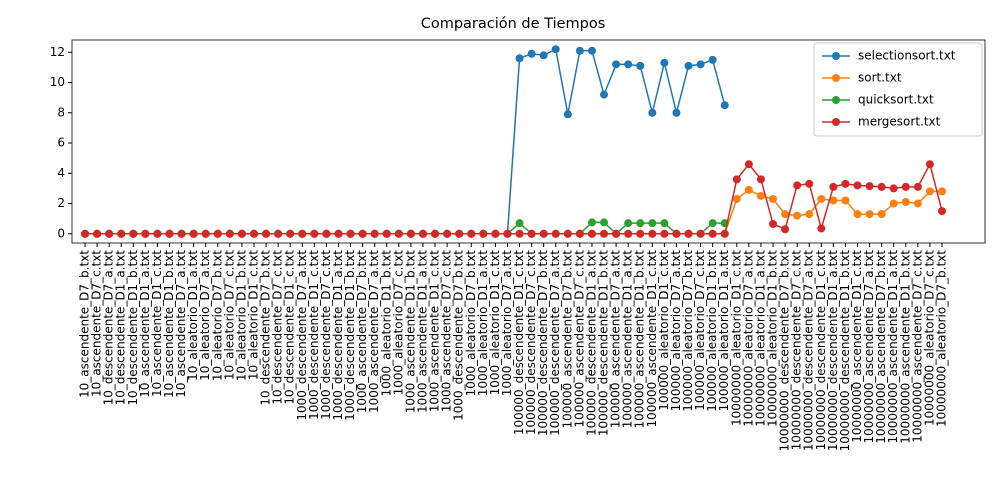  I want to click on x-tick-label: 100000_aleatorio_D7_b.txt, so click(688, 331).